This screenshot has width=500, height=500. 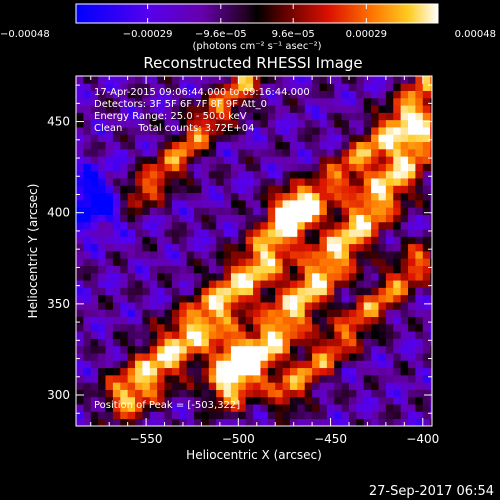 What do you see at coordinates (148, 34) in the screenshot?
I see `colorbar-tick-label: −0.00029` at bounding box center [148, 34].